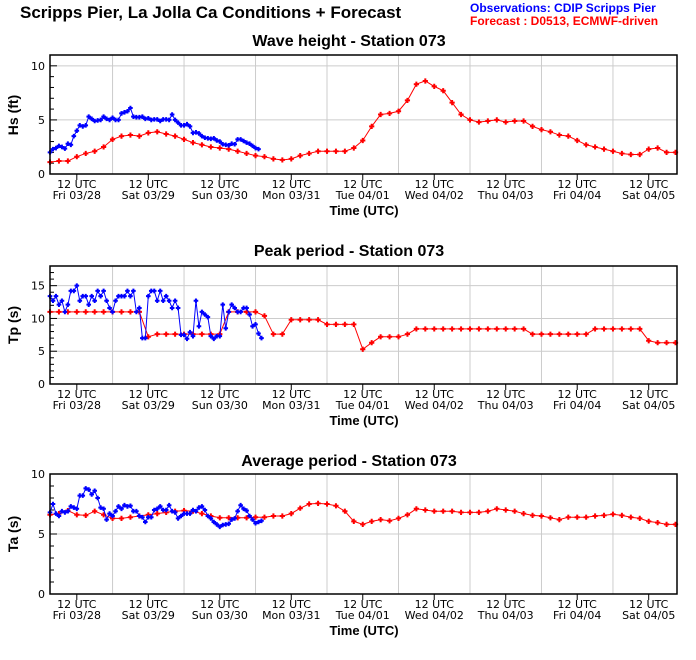 This screenshot has height=660, width=696. What do you see at coordinates (38, 286) in the screenshot?
I see `y-tick-label: 15` at bounding box center [38, 286].